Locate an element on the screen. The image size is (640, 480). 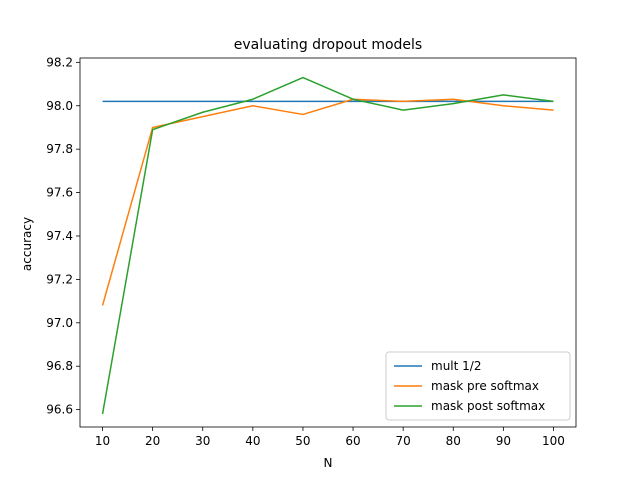
x-axis: 10 20 30 40 50 60 70 80 90 100 is located at coordinates (330, 437).